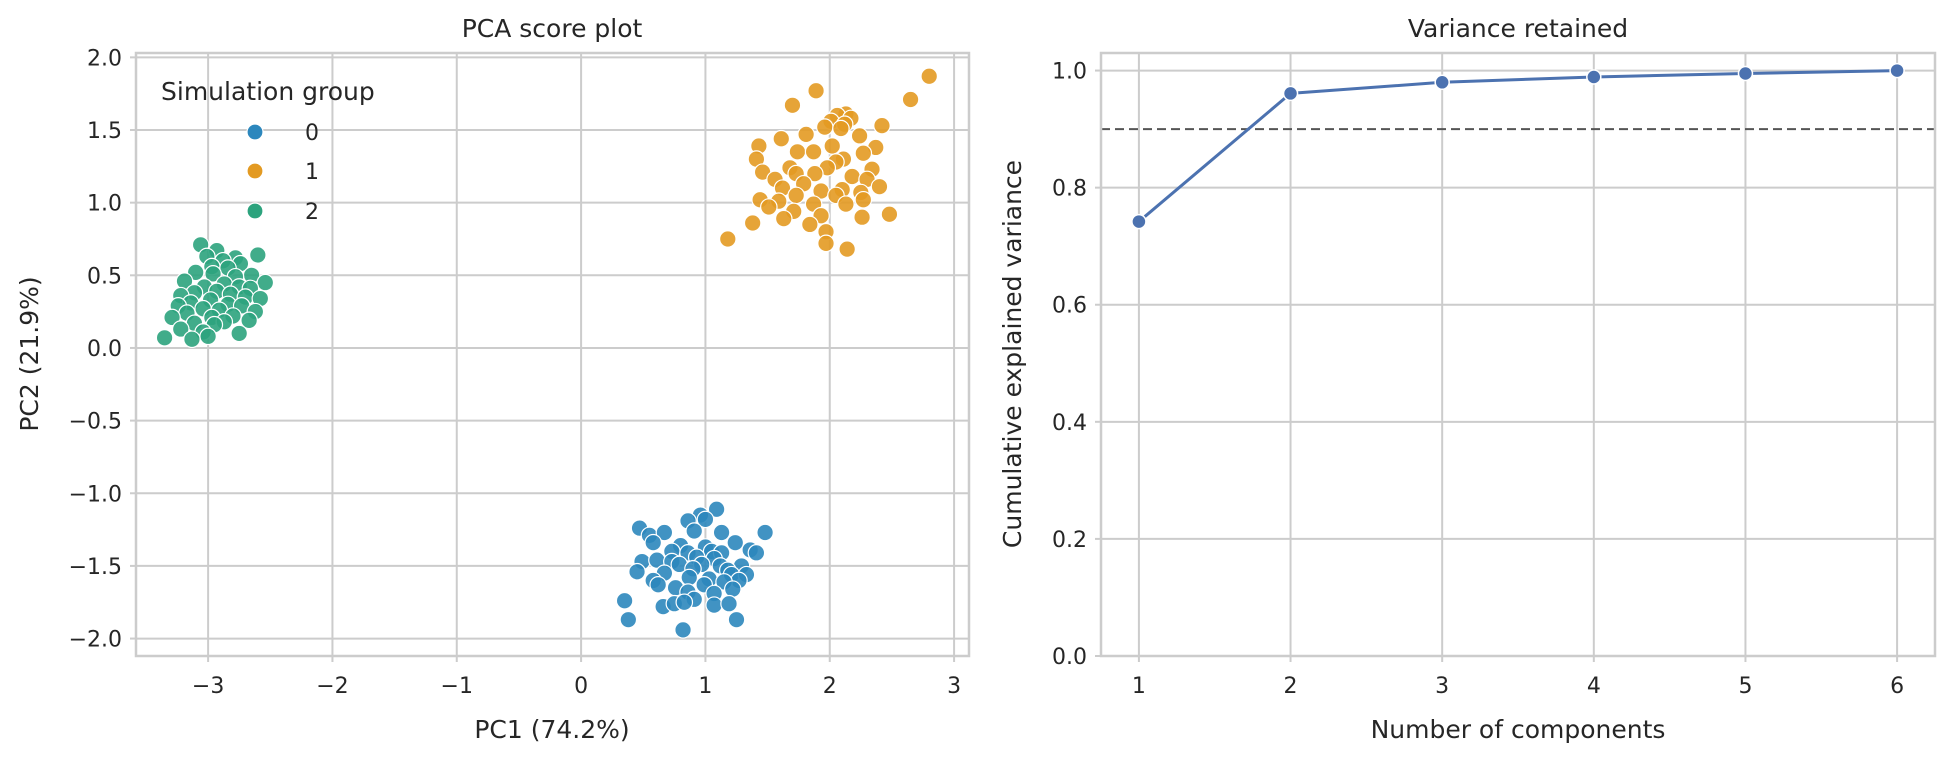 The width and height of the screenshot is (1952, 763). I want to click on variance-x-tick-label: 6, so click(1897, 686).